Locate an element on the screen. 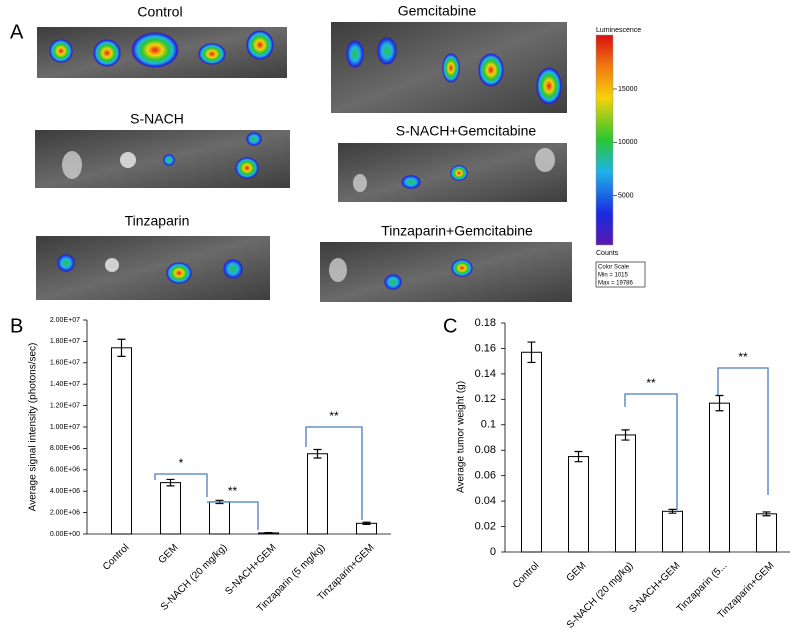 The height and width of the screenshot is (643, 800). y-tick-label: 0.02 is located at coordinates (485, 526).